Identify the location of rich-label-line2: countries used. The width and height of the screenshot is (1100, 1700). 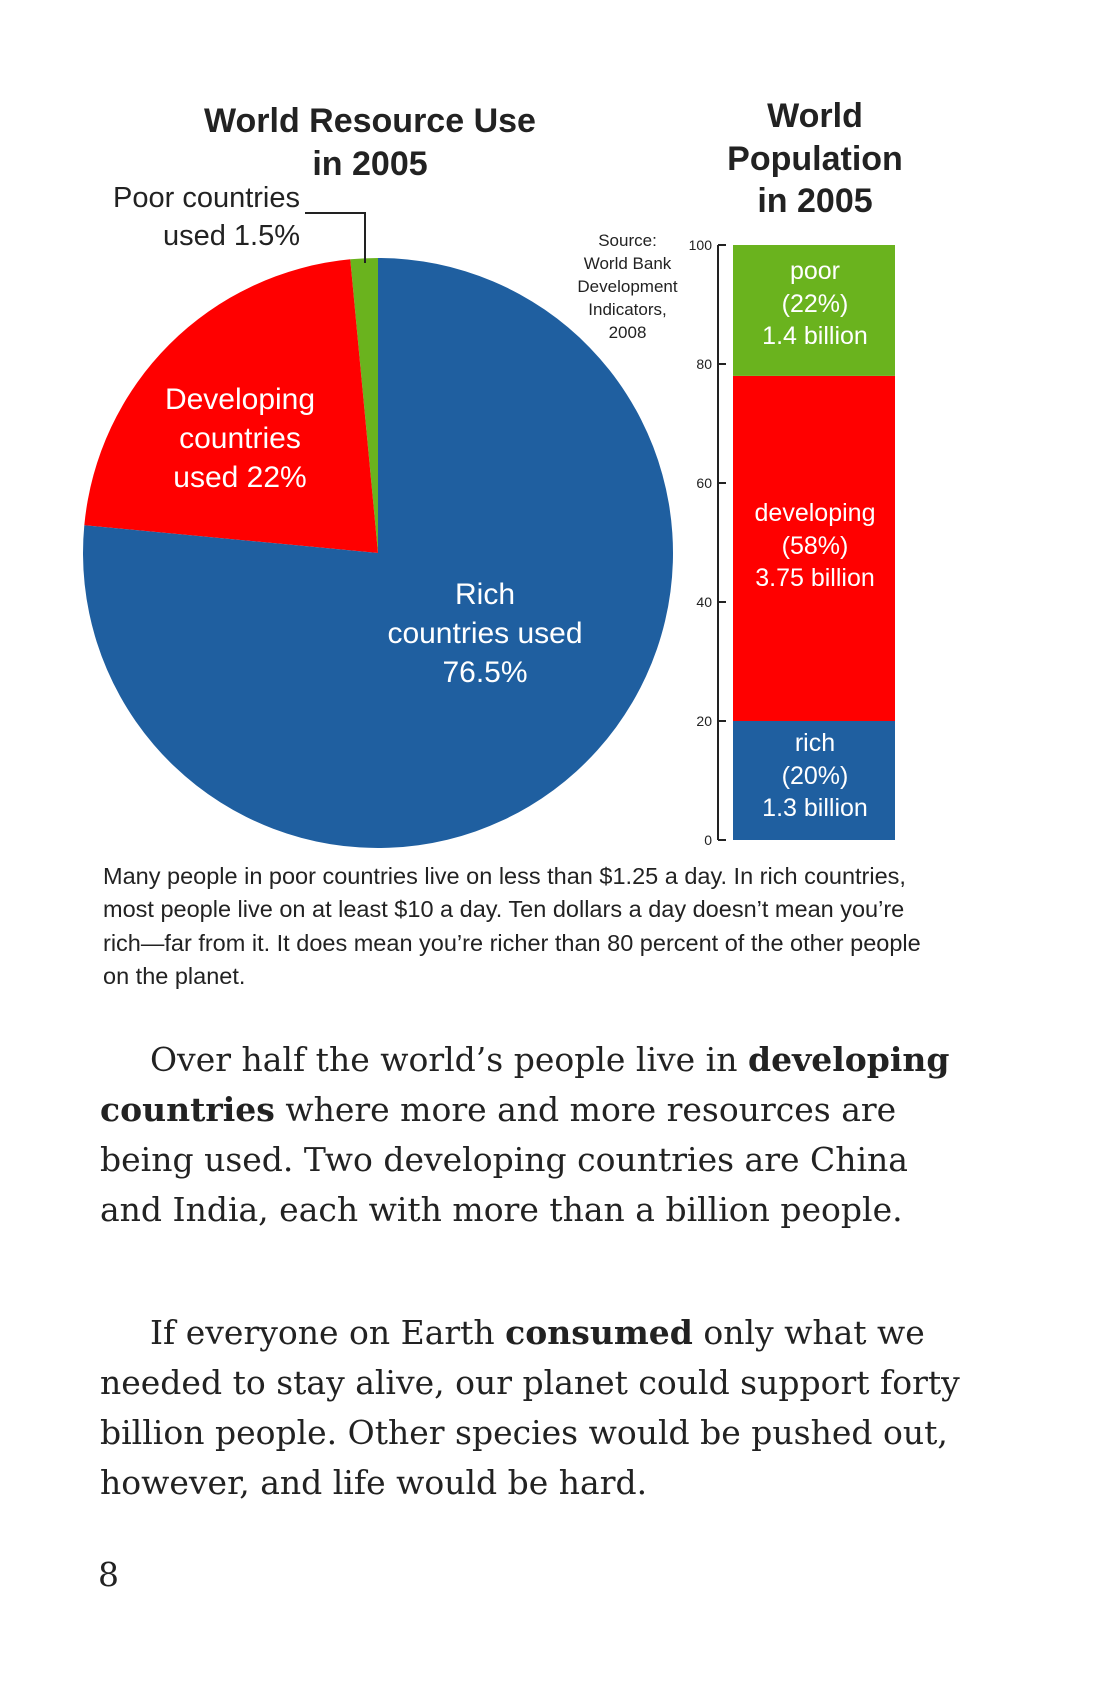
(485, 633).